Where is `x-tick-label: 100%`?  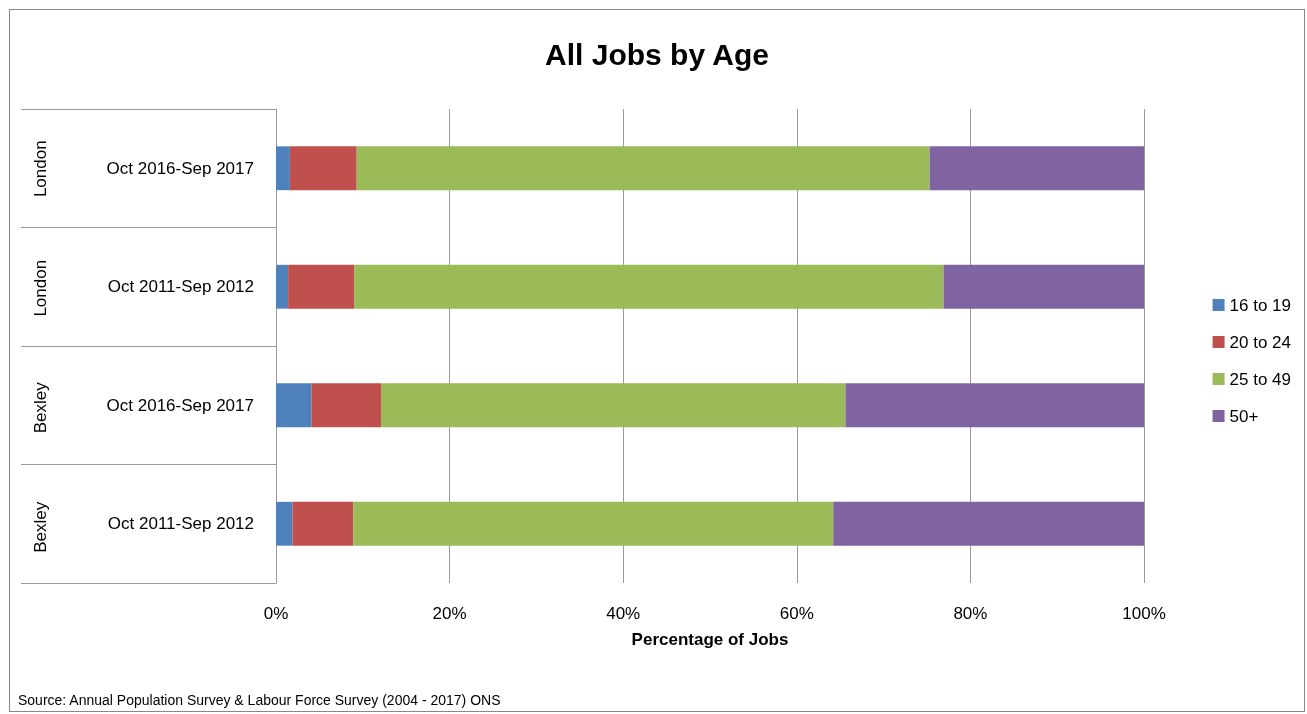 x-tick-label: 100% is located at coordinates (1144, 613).